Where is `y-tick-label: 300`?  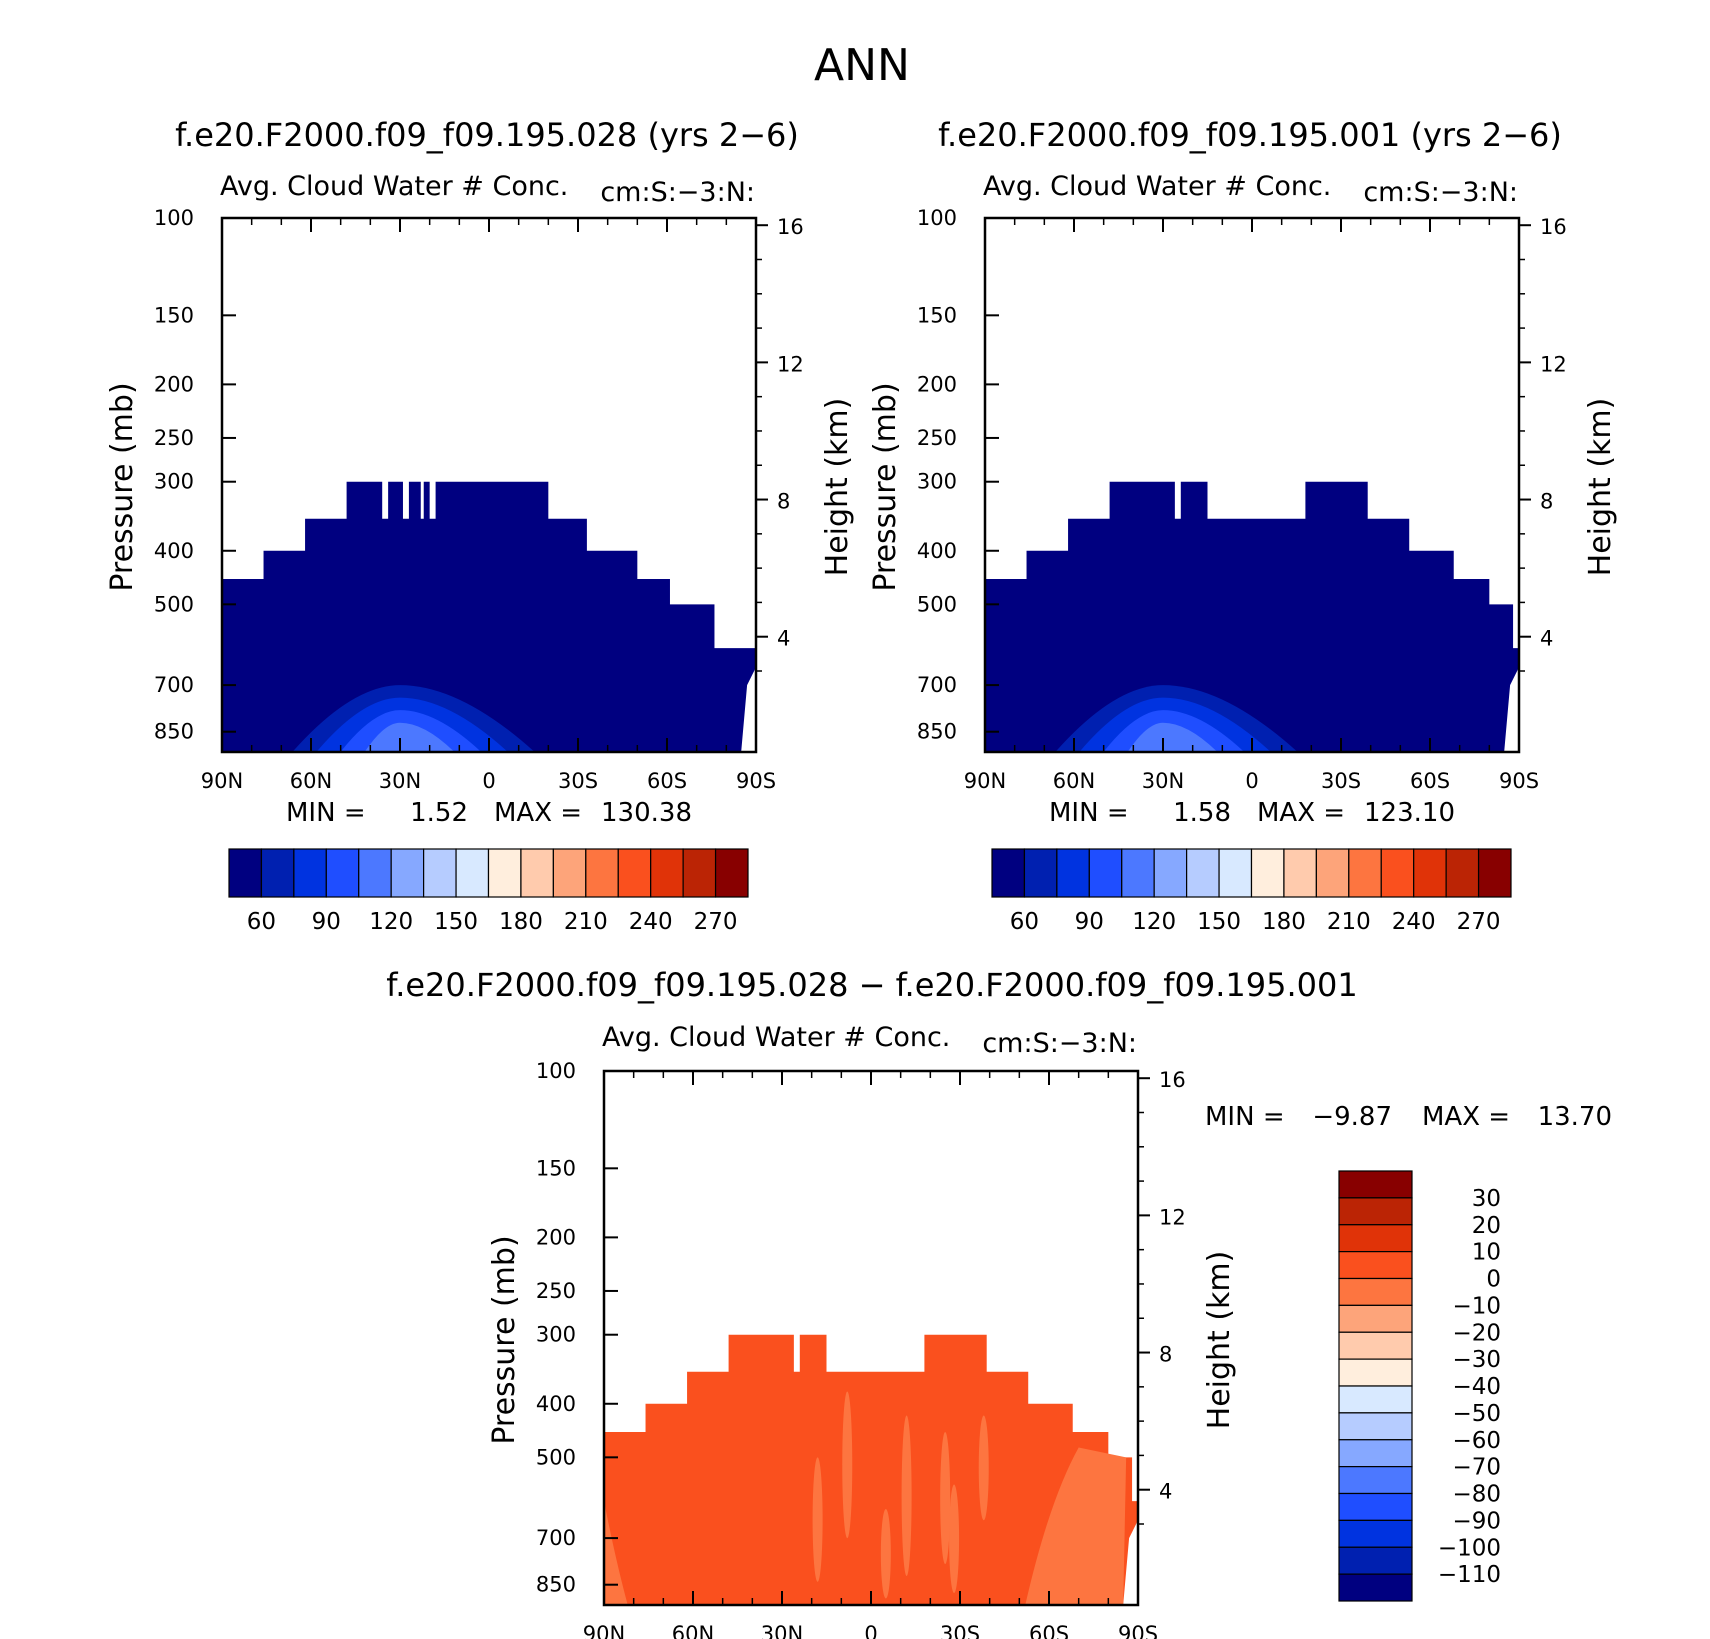
y-tick-label: 300 is located at coordinates (937, 482).